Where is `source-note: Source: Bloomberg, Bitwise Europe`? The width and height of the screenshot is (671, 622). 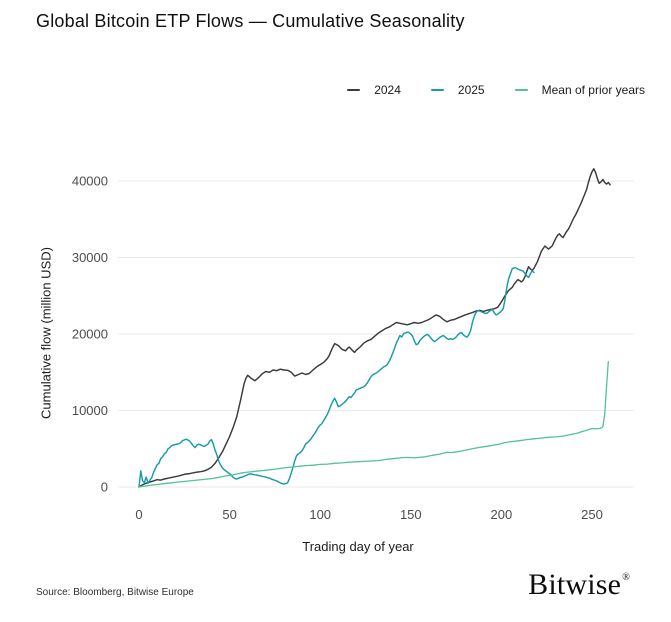
source-note: Source: Bloomberg, Bitwise Europe is located at coordinates (115, 592).